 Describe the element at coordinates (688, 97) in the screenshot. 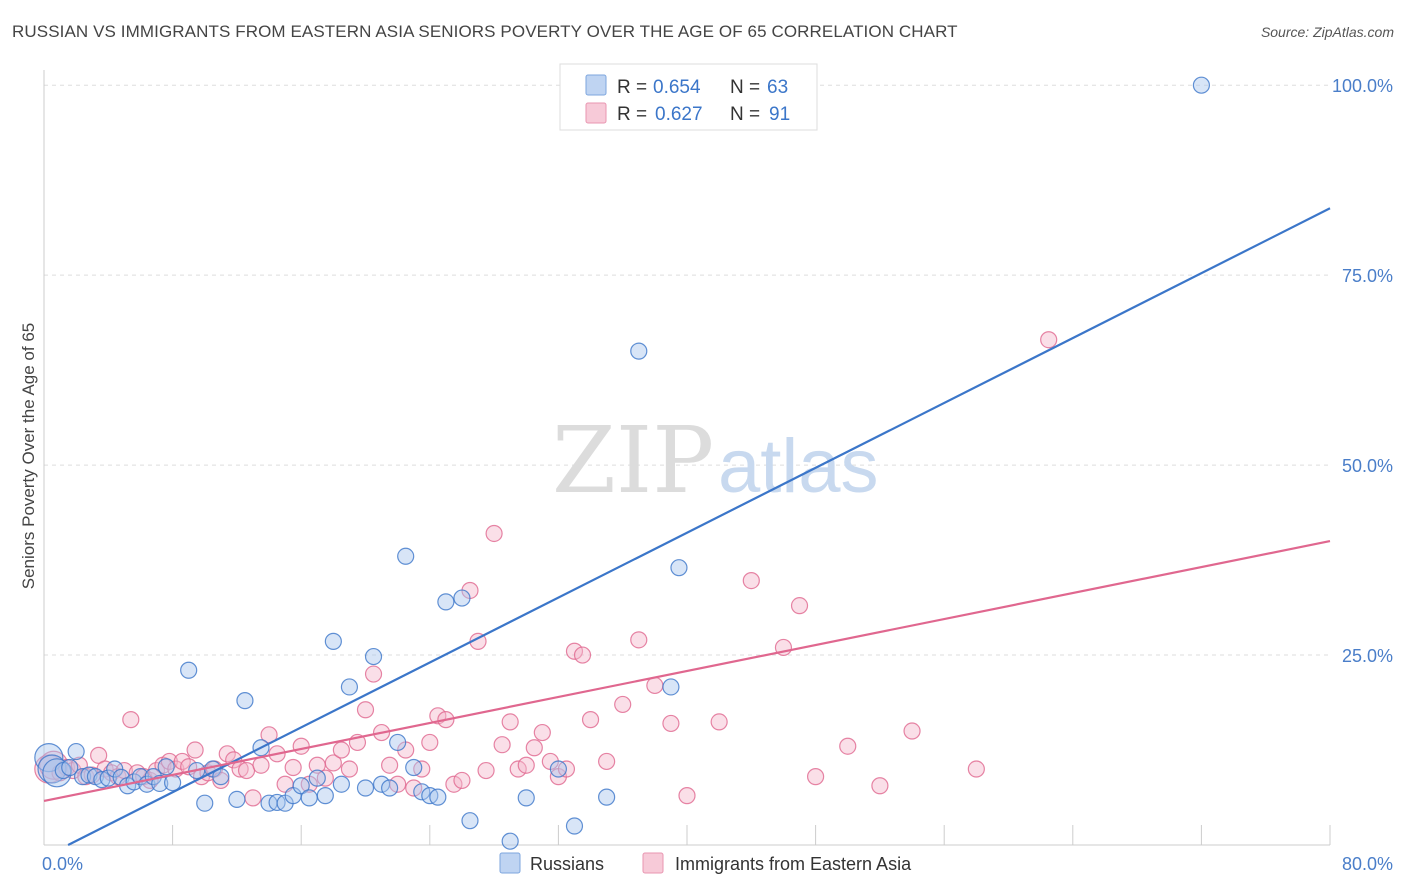

I see `top-legend: R = 0.654 N = 63 R = 0.627 N = 91` at that location.